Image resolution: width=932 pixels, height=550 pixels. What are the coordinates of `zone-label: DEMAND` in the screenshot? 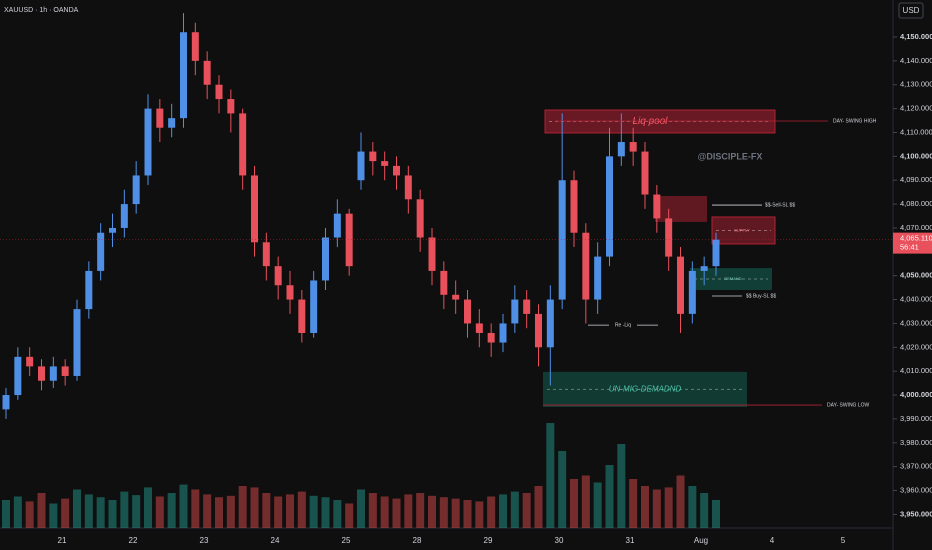 It's located at (732, 278).